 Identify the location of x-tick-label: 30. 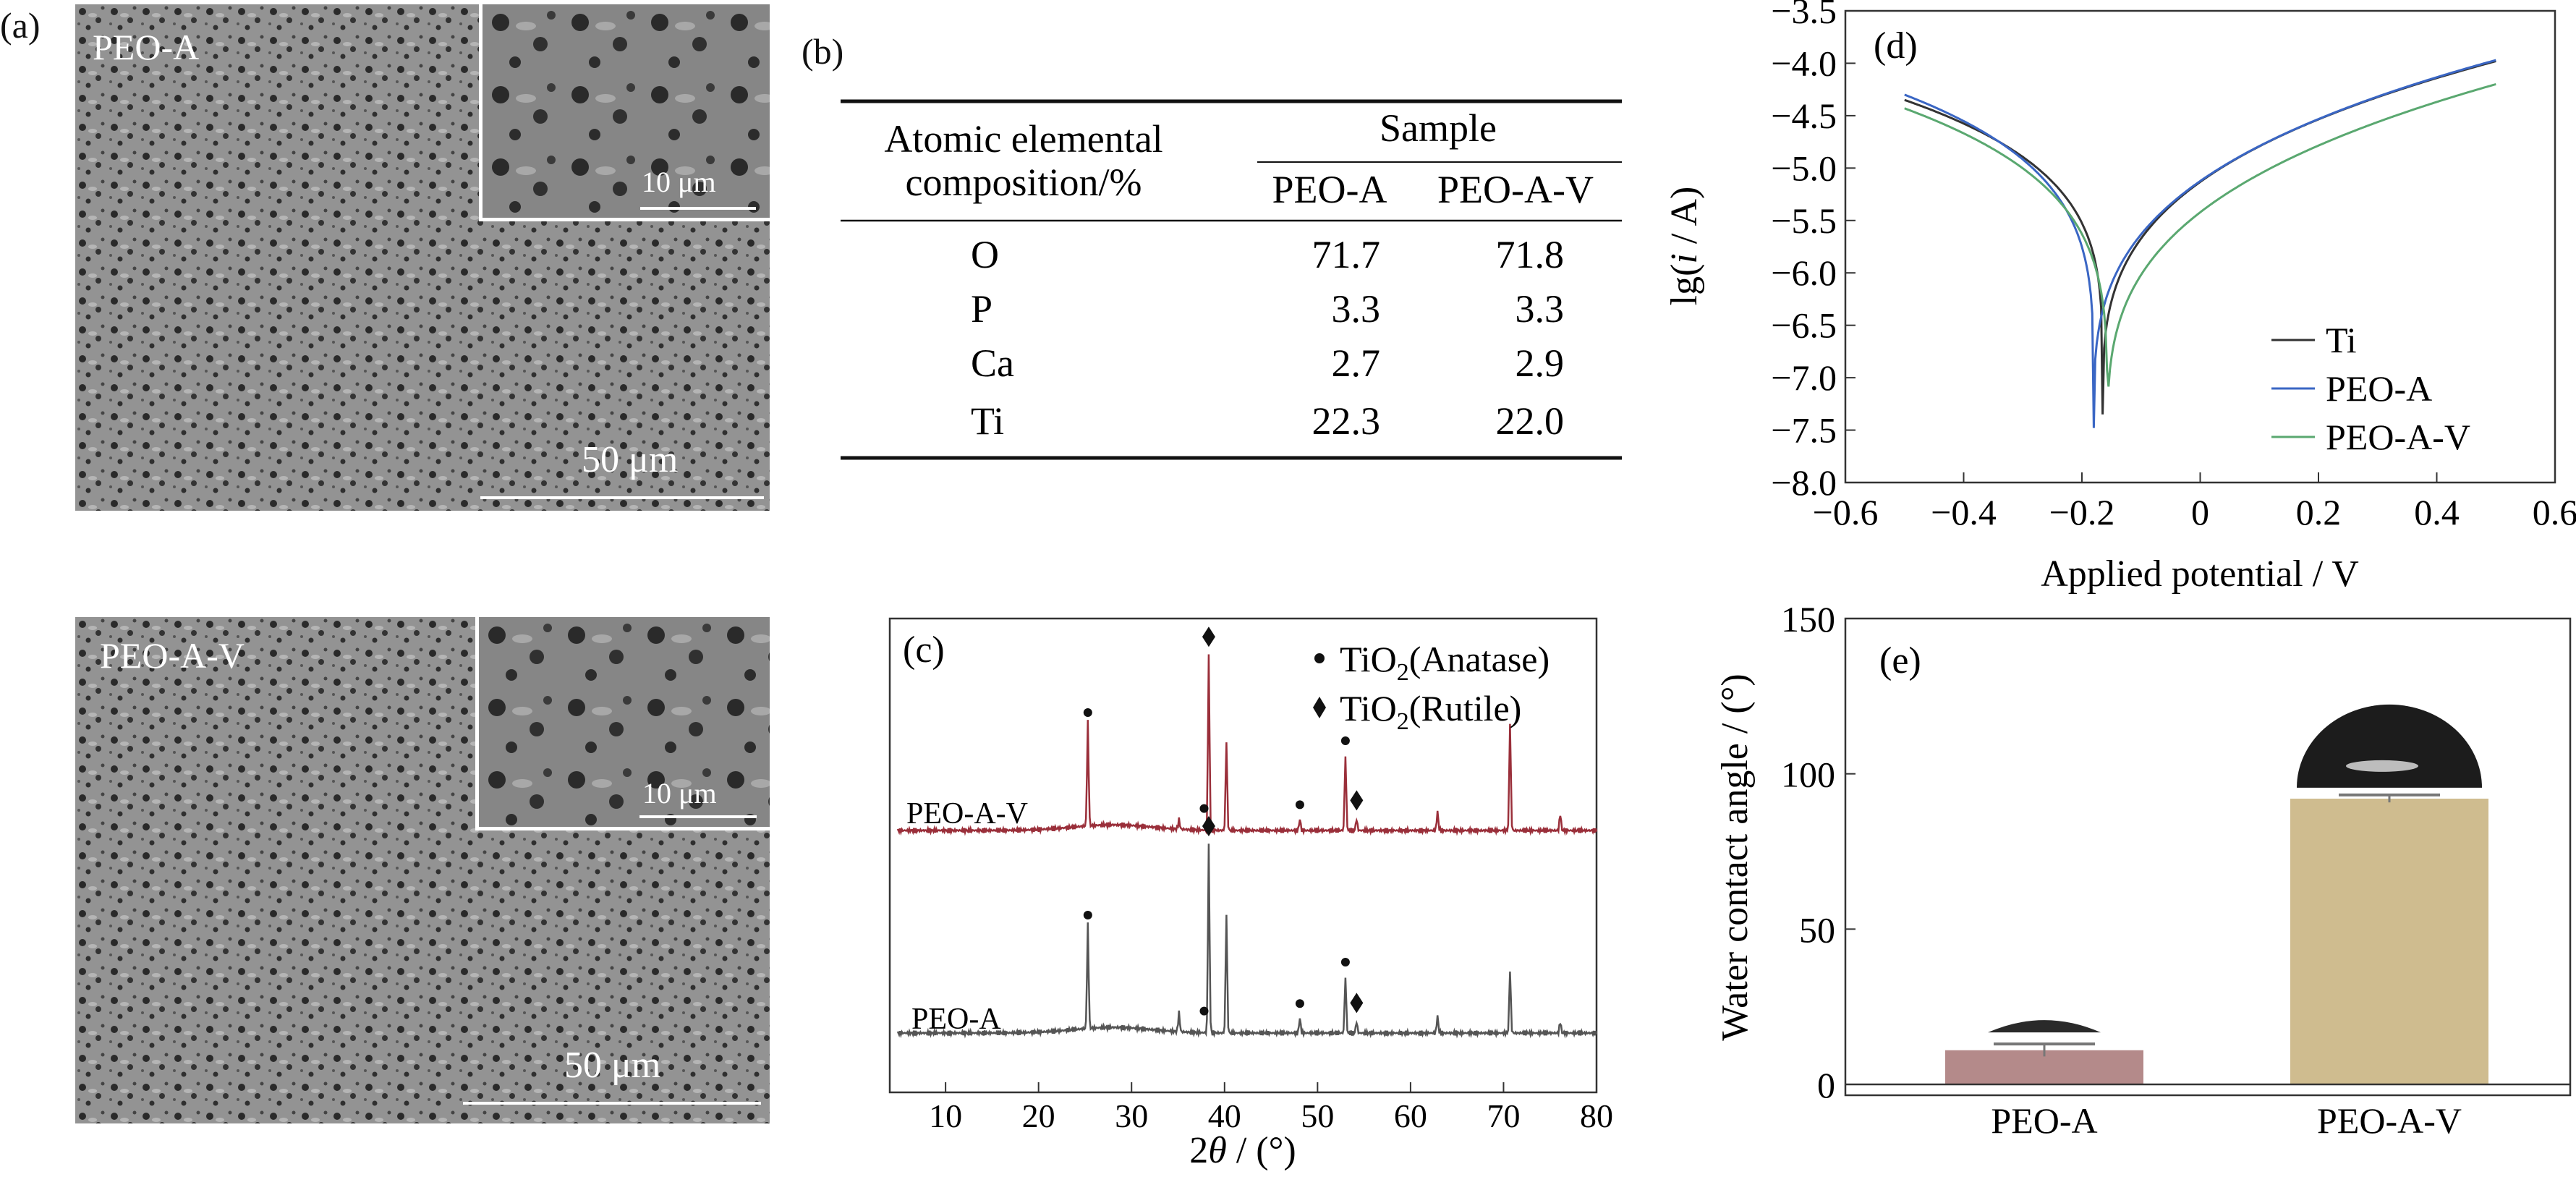
(1131, 1115).